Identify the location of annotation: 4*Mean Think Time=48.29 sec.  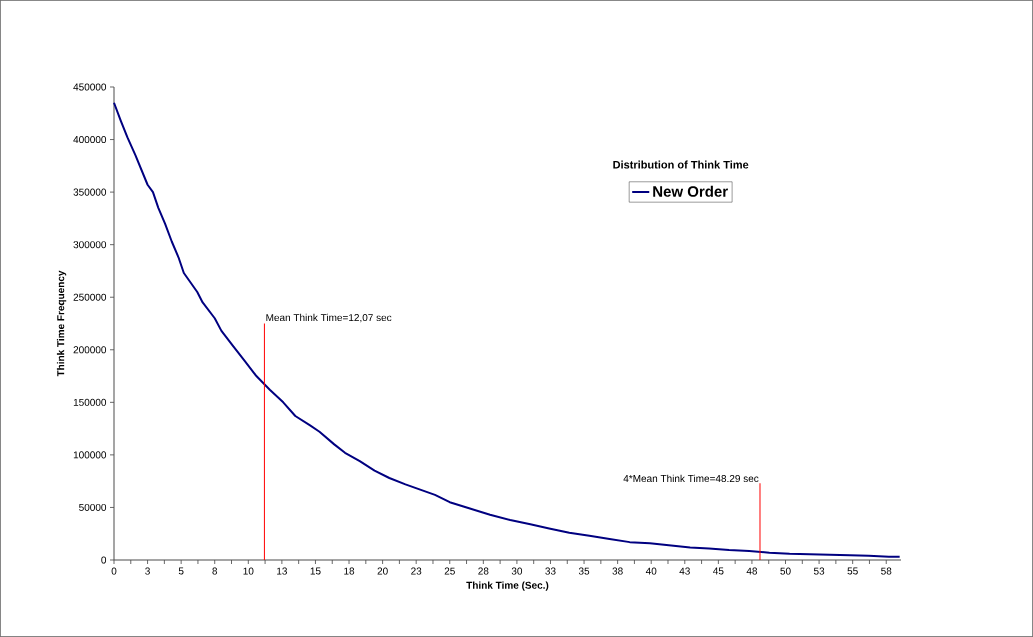
(691, 478).